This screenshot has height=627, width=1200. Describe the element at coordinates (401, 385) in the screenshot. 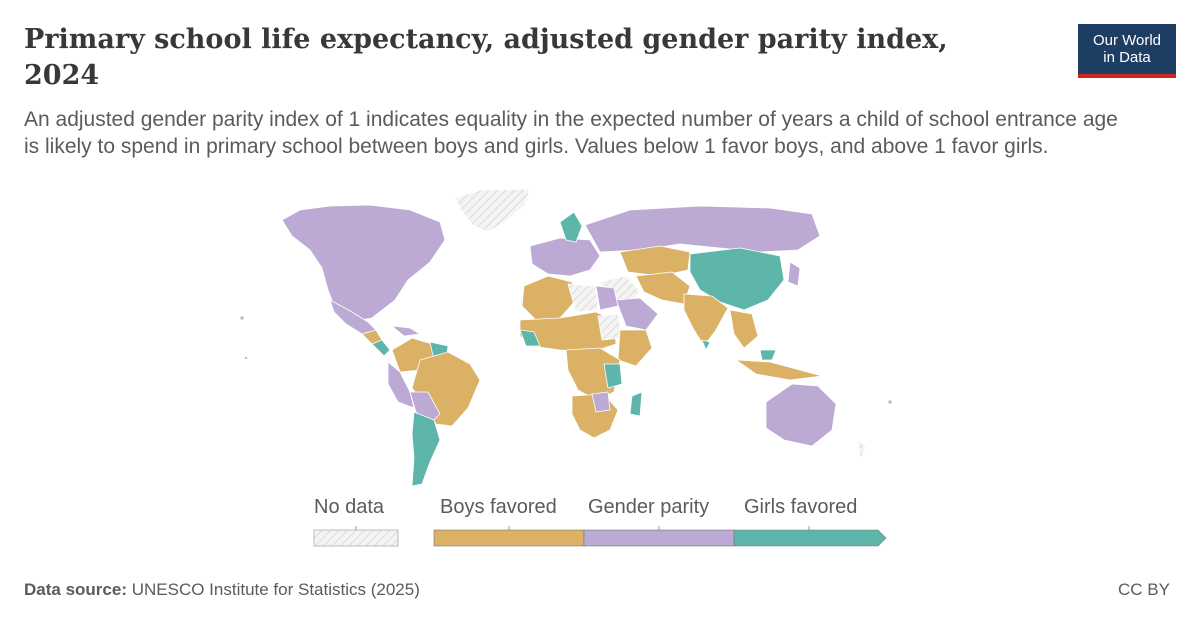

I see `region-peru` at that location.